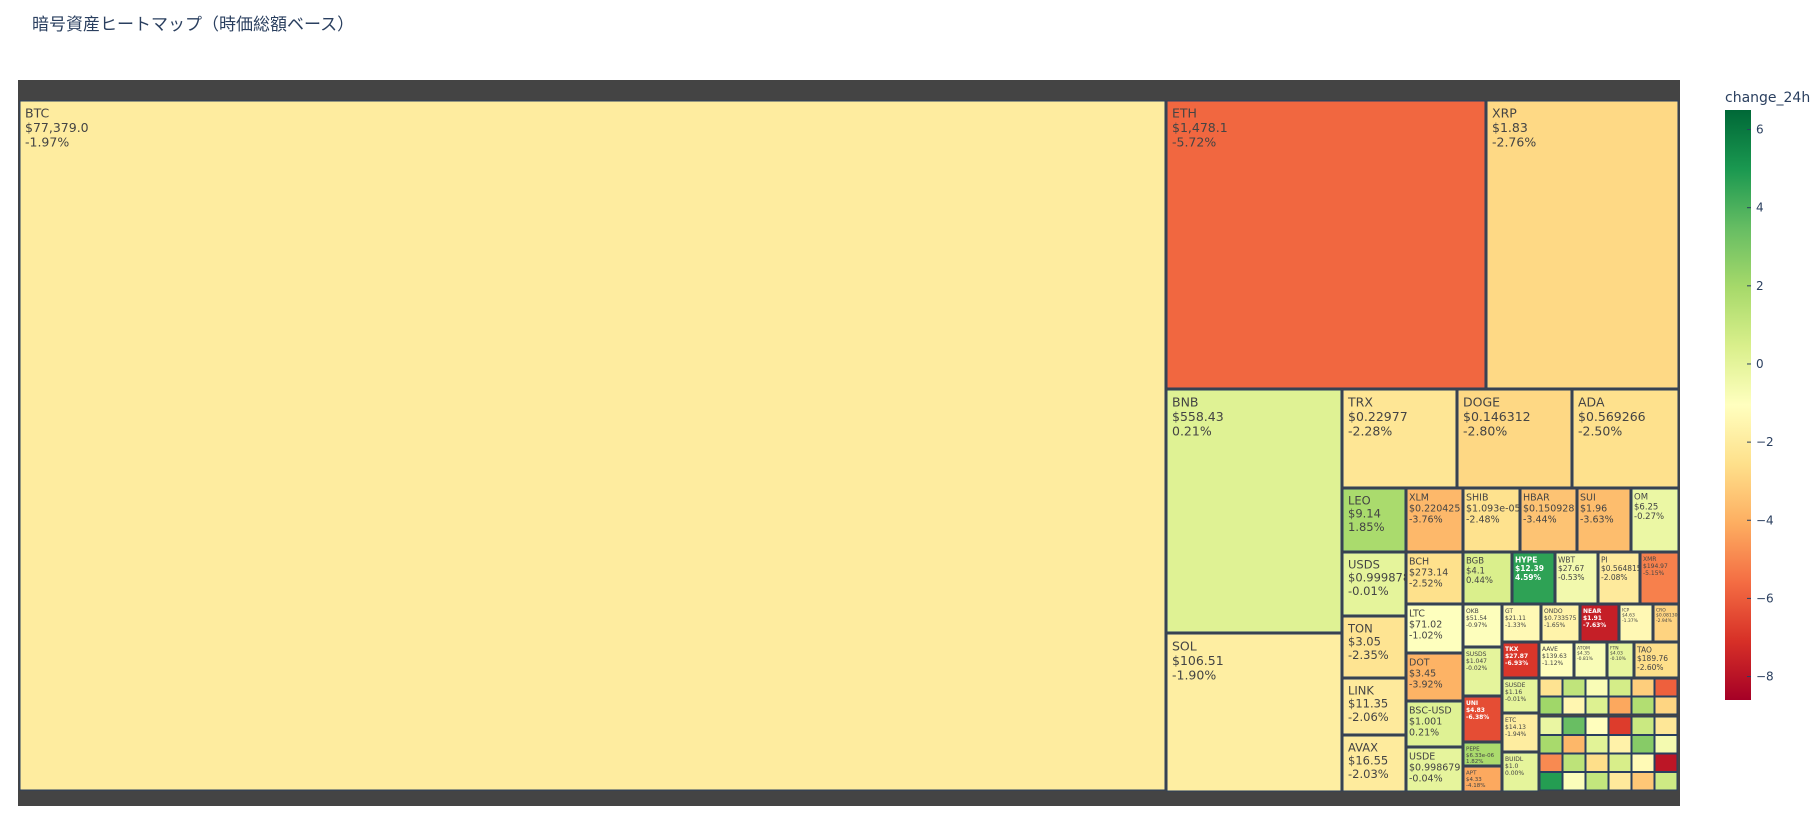 The image size is (1819, 820). Describe the element at coordinates (1520, 732) in the screenshot. I see `treemap-tile-etc: ETC$14.13-1.94%` at that location.